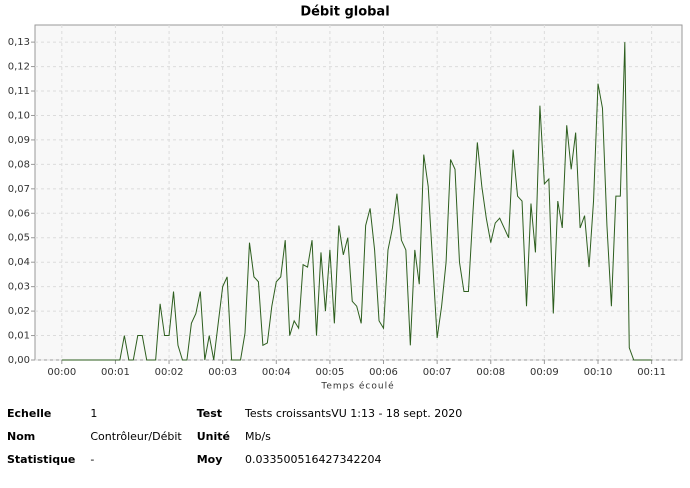 This screenshot has height=488, width=690. I want to click on y-tick-label: 0,13, so click(19, 42).